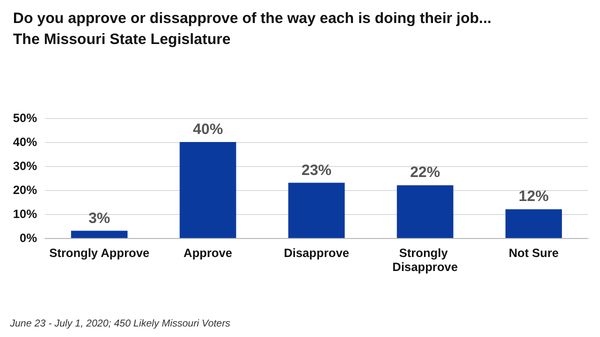 Image resolution: width=600 pixels, height=337 pixels. I want to click on x-tick-label: Disapprove, so click(317, 253).